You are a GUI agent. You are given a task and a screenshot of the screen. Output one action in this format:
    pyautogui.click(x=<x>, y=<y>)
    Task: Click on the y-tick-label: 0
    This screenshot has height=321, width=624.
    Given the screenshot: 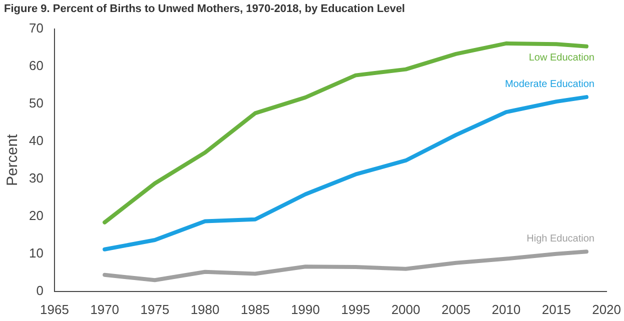 What is the action you would take?
    pyautogui.click(x=40, y=290)
    